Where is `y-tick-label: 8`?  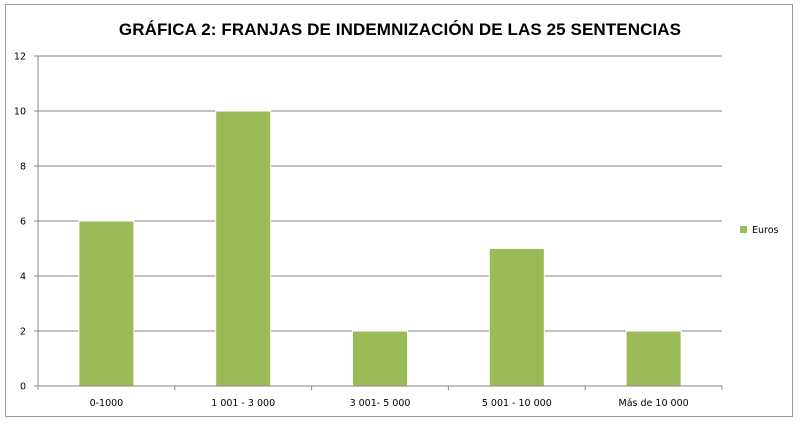 y-tick-label: 8 is located at coordinates (23, 167).